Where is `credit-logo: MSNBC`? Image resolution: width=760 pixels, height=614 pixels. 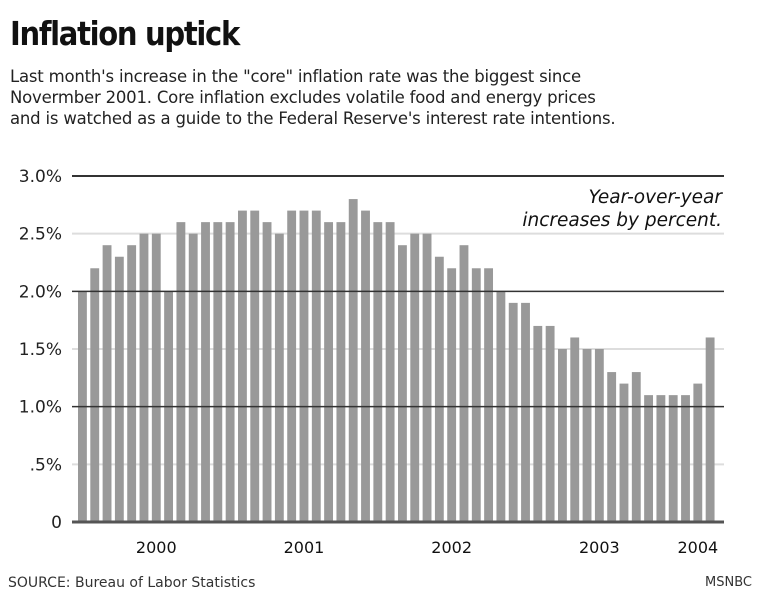
credit-logo: MSNBC is located at coordinates (728, 582).